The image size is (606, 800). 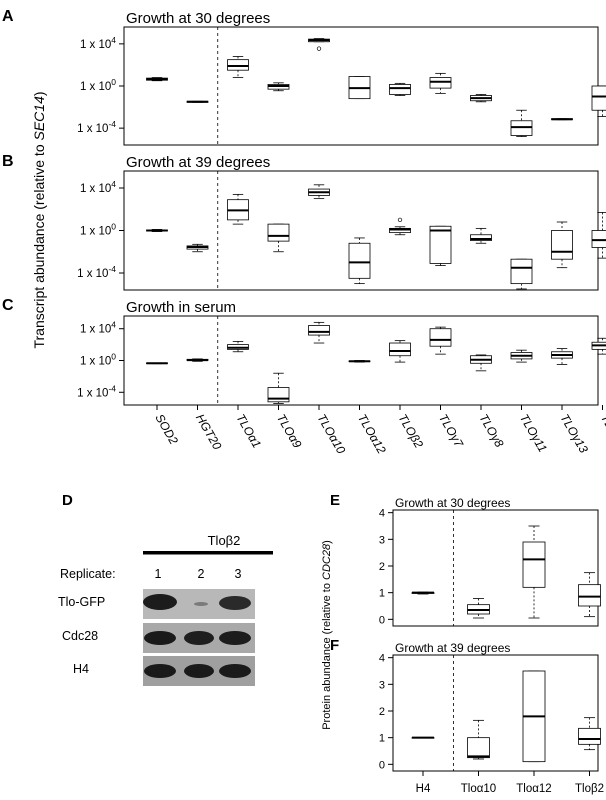 What do you see at coordinates (96, 391) in the screenshot?
I see `y-tick-label: 1 x 10⁻⁴` at bounding box center [96, 391].